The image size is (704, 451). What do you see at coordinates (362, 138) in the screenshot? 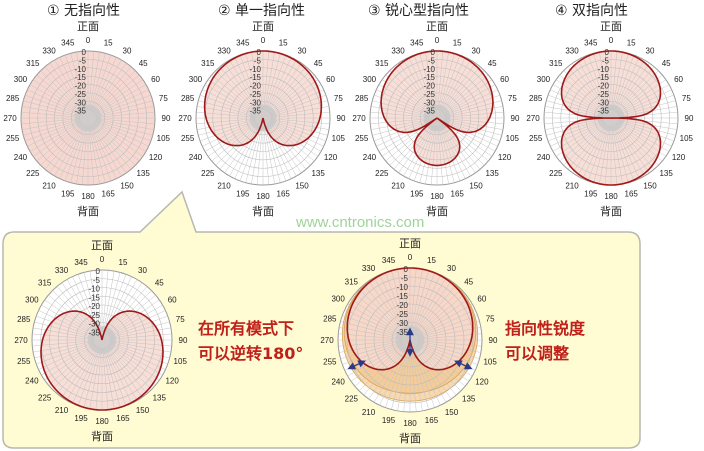
I see `angle-label: 255` at bounding box center [362, 138].